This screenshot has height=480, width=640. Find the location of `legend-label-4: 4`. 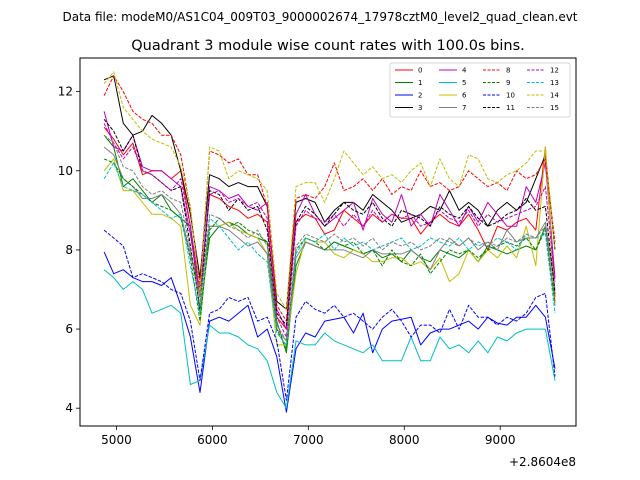

legend-label-4: 4 is located at coordinates (464, 71).